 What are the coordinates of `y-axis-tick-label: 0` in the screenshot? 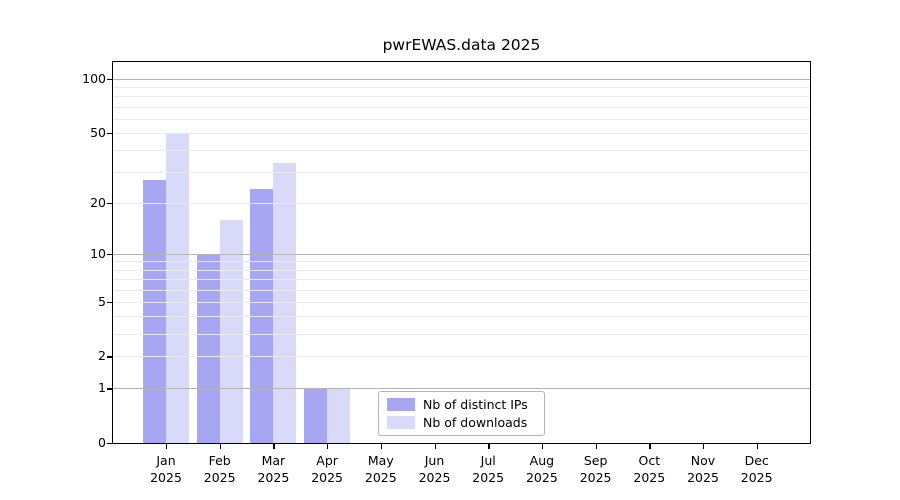 It's located at (102, 442).